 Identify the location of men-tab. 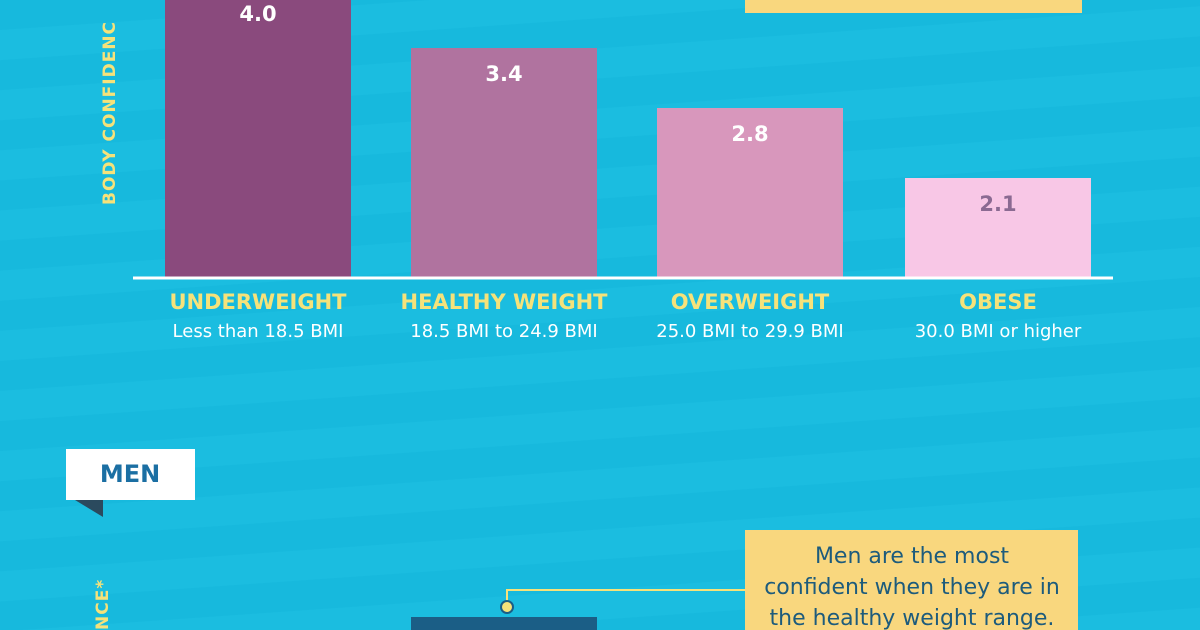
(130, 474).